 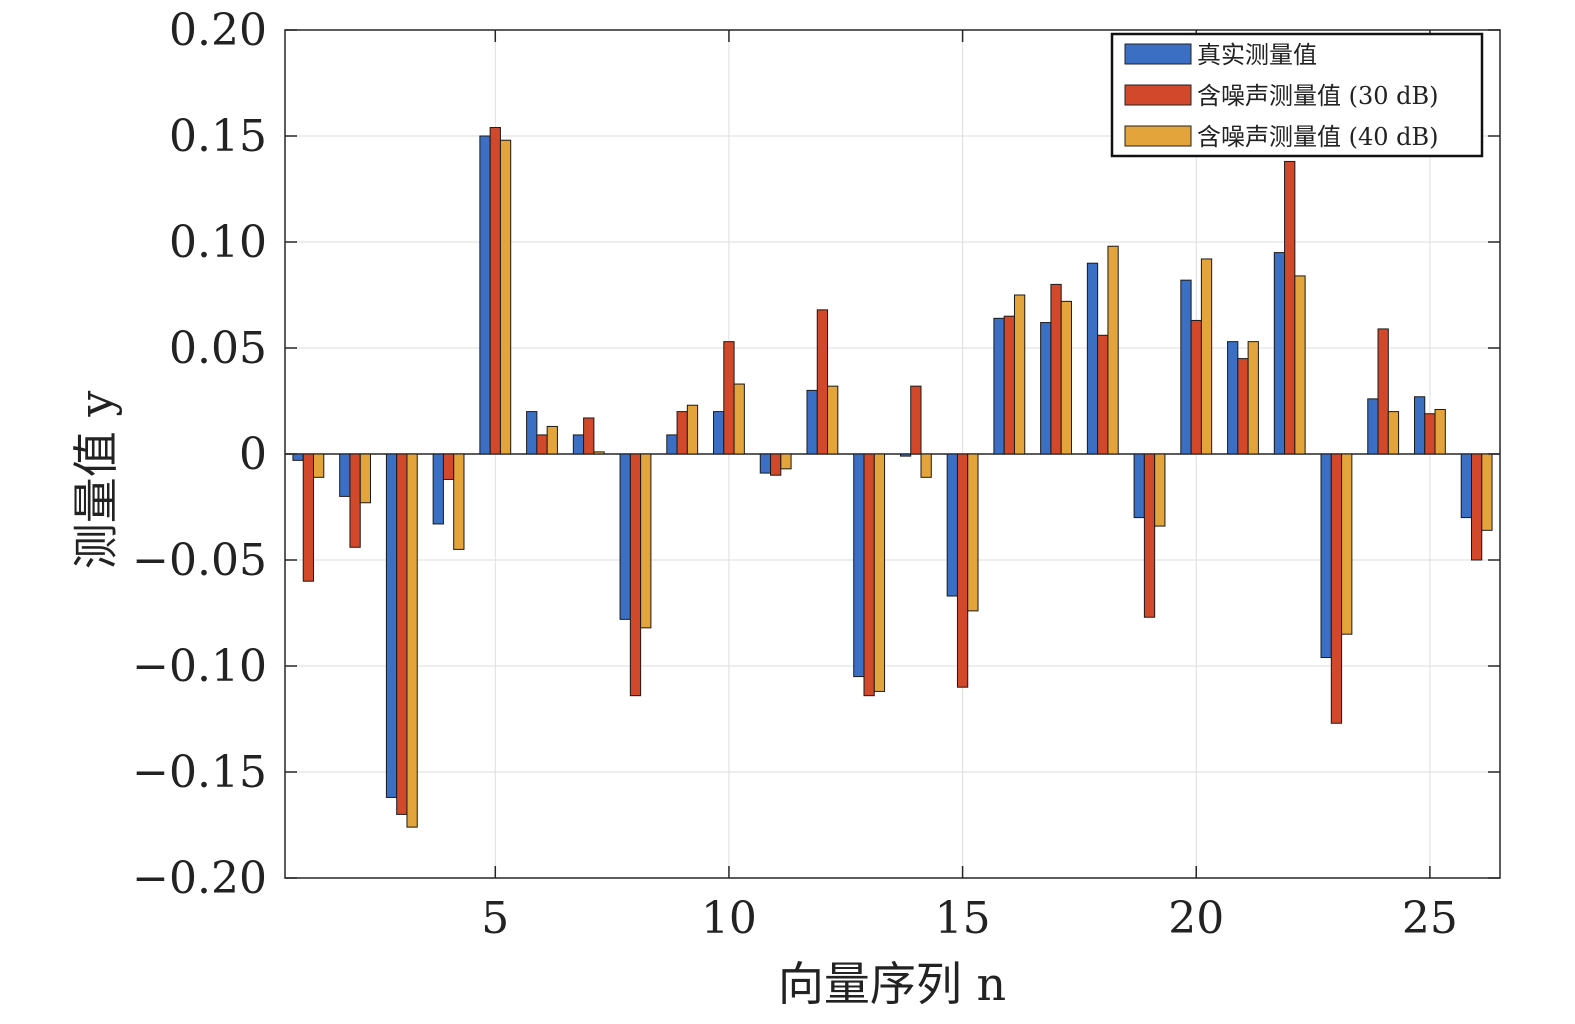 I want to click on y-tick-label: 0.20, so click(x=218, y=30).